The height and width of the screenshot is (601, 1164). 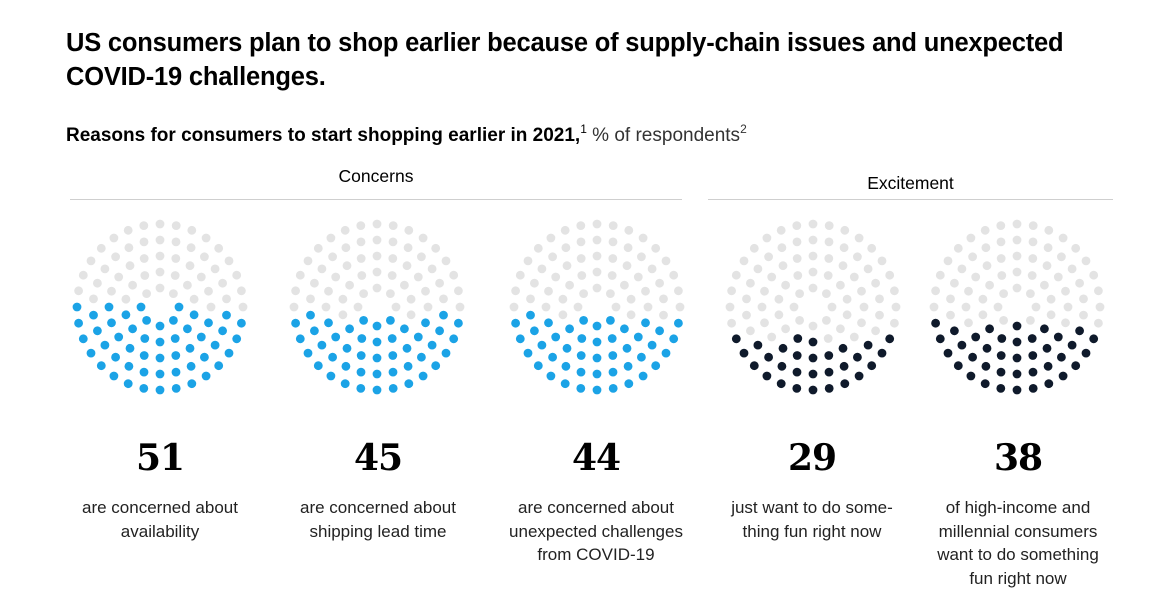 I want to click on description-line: millennial consumers, so click(x=1018, y=531).